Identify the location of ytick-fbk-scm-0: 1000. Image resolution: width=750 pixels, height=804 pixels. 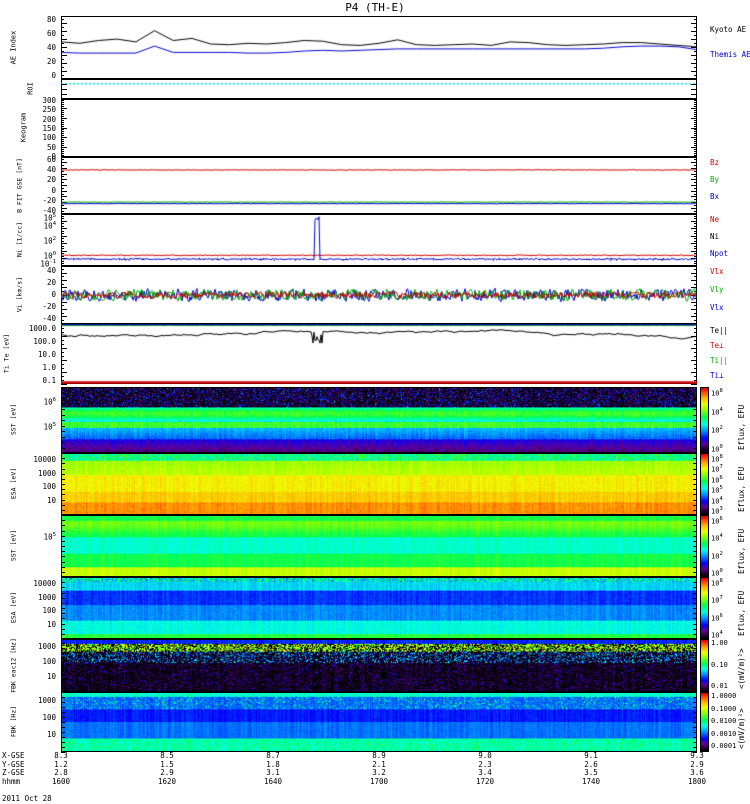
(46, 701).